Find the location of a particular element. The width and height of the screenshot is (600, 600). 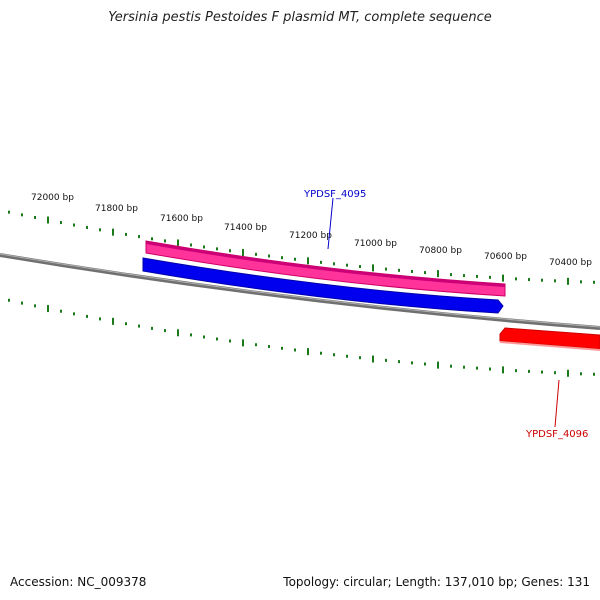

gene-ypdsf-4095-cds is located at coordinates (323, 285).